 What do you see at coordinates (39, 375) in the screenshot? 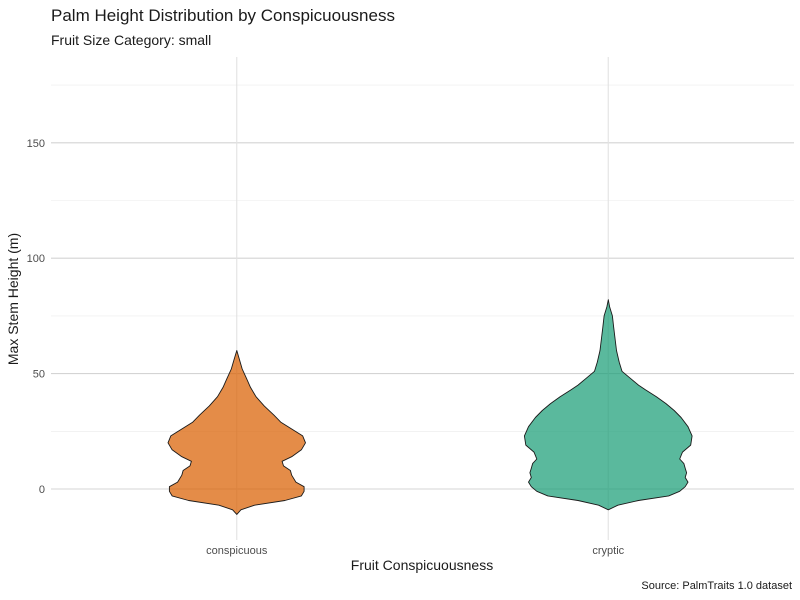
I see `y-tick-label: 50` at bounding box center [39, 375].